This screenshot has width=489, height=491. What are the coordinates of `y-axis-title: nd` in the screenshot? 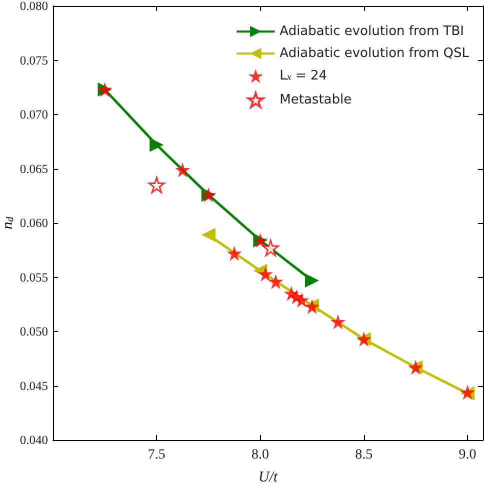 It's located at (8, 223).